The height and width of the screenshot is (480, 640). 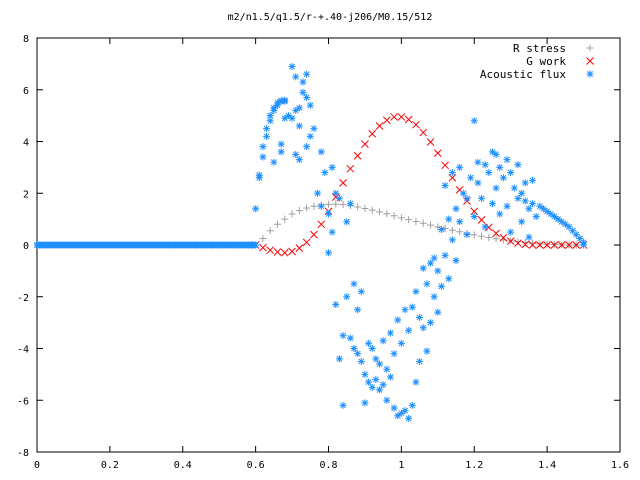 What do you see at coordinates (546, 61) in the screenshot?
I see `legend-label: G work` at bounding box center [546, 61].